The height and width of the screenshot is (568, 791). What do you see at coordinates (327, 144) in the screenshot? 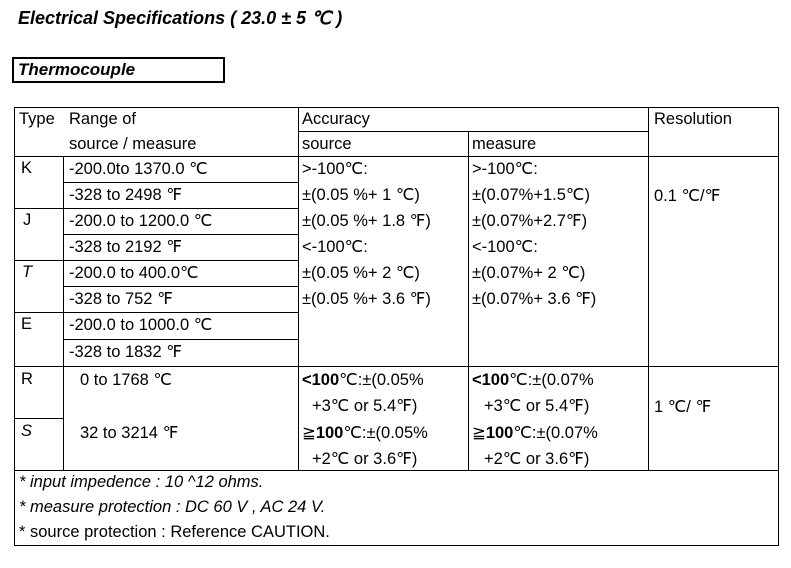
I see `header-source: source` at bounding box center [327, 144].